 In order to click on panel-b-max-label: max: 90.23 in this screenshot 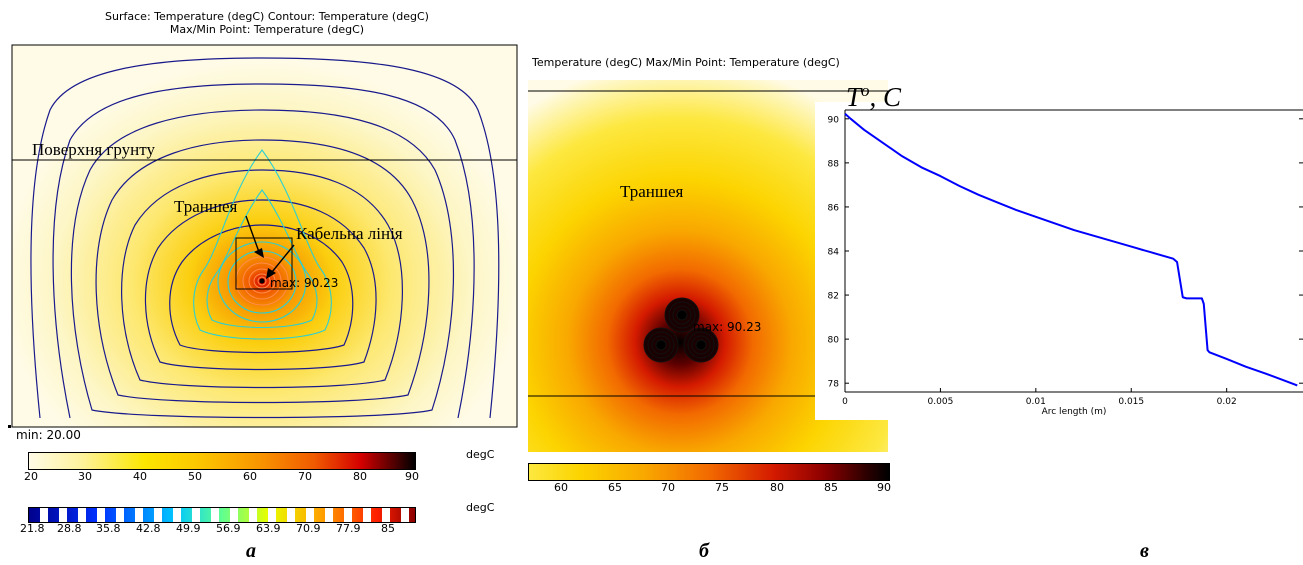, I will do `click(727, 327)`.